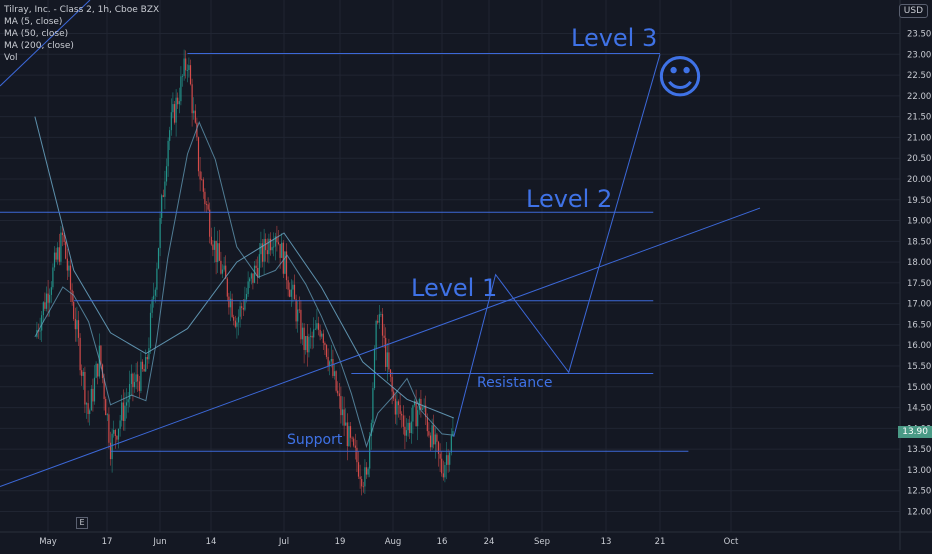  I want to click on symbol-title: Tilray, Inc. - Class 2, 1h, Cboe BZX, so click(82, 10).